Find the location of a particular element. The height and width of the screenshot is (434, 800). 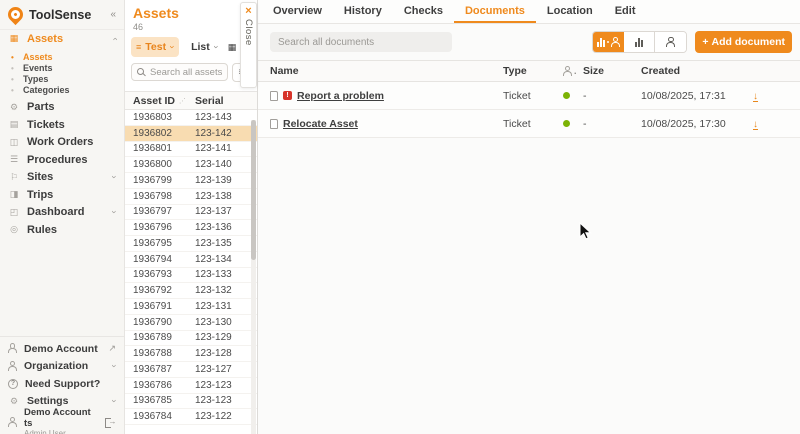

asset-row: 1936784 123-122 is located at coordinates (191, 417).